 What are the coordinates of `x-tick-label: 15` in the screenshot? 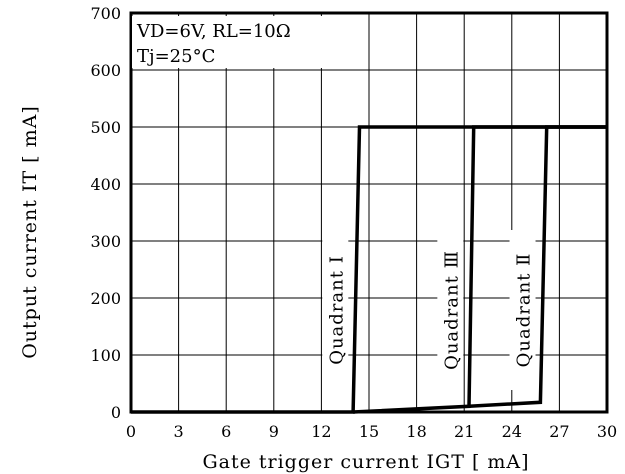 It's located at (369, 431).